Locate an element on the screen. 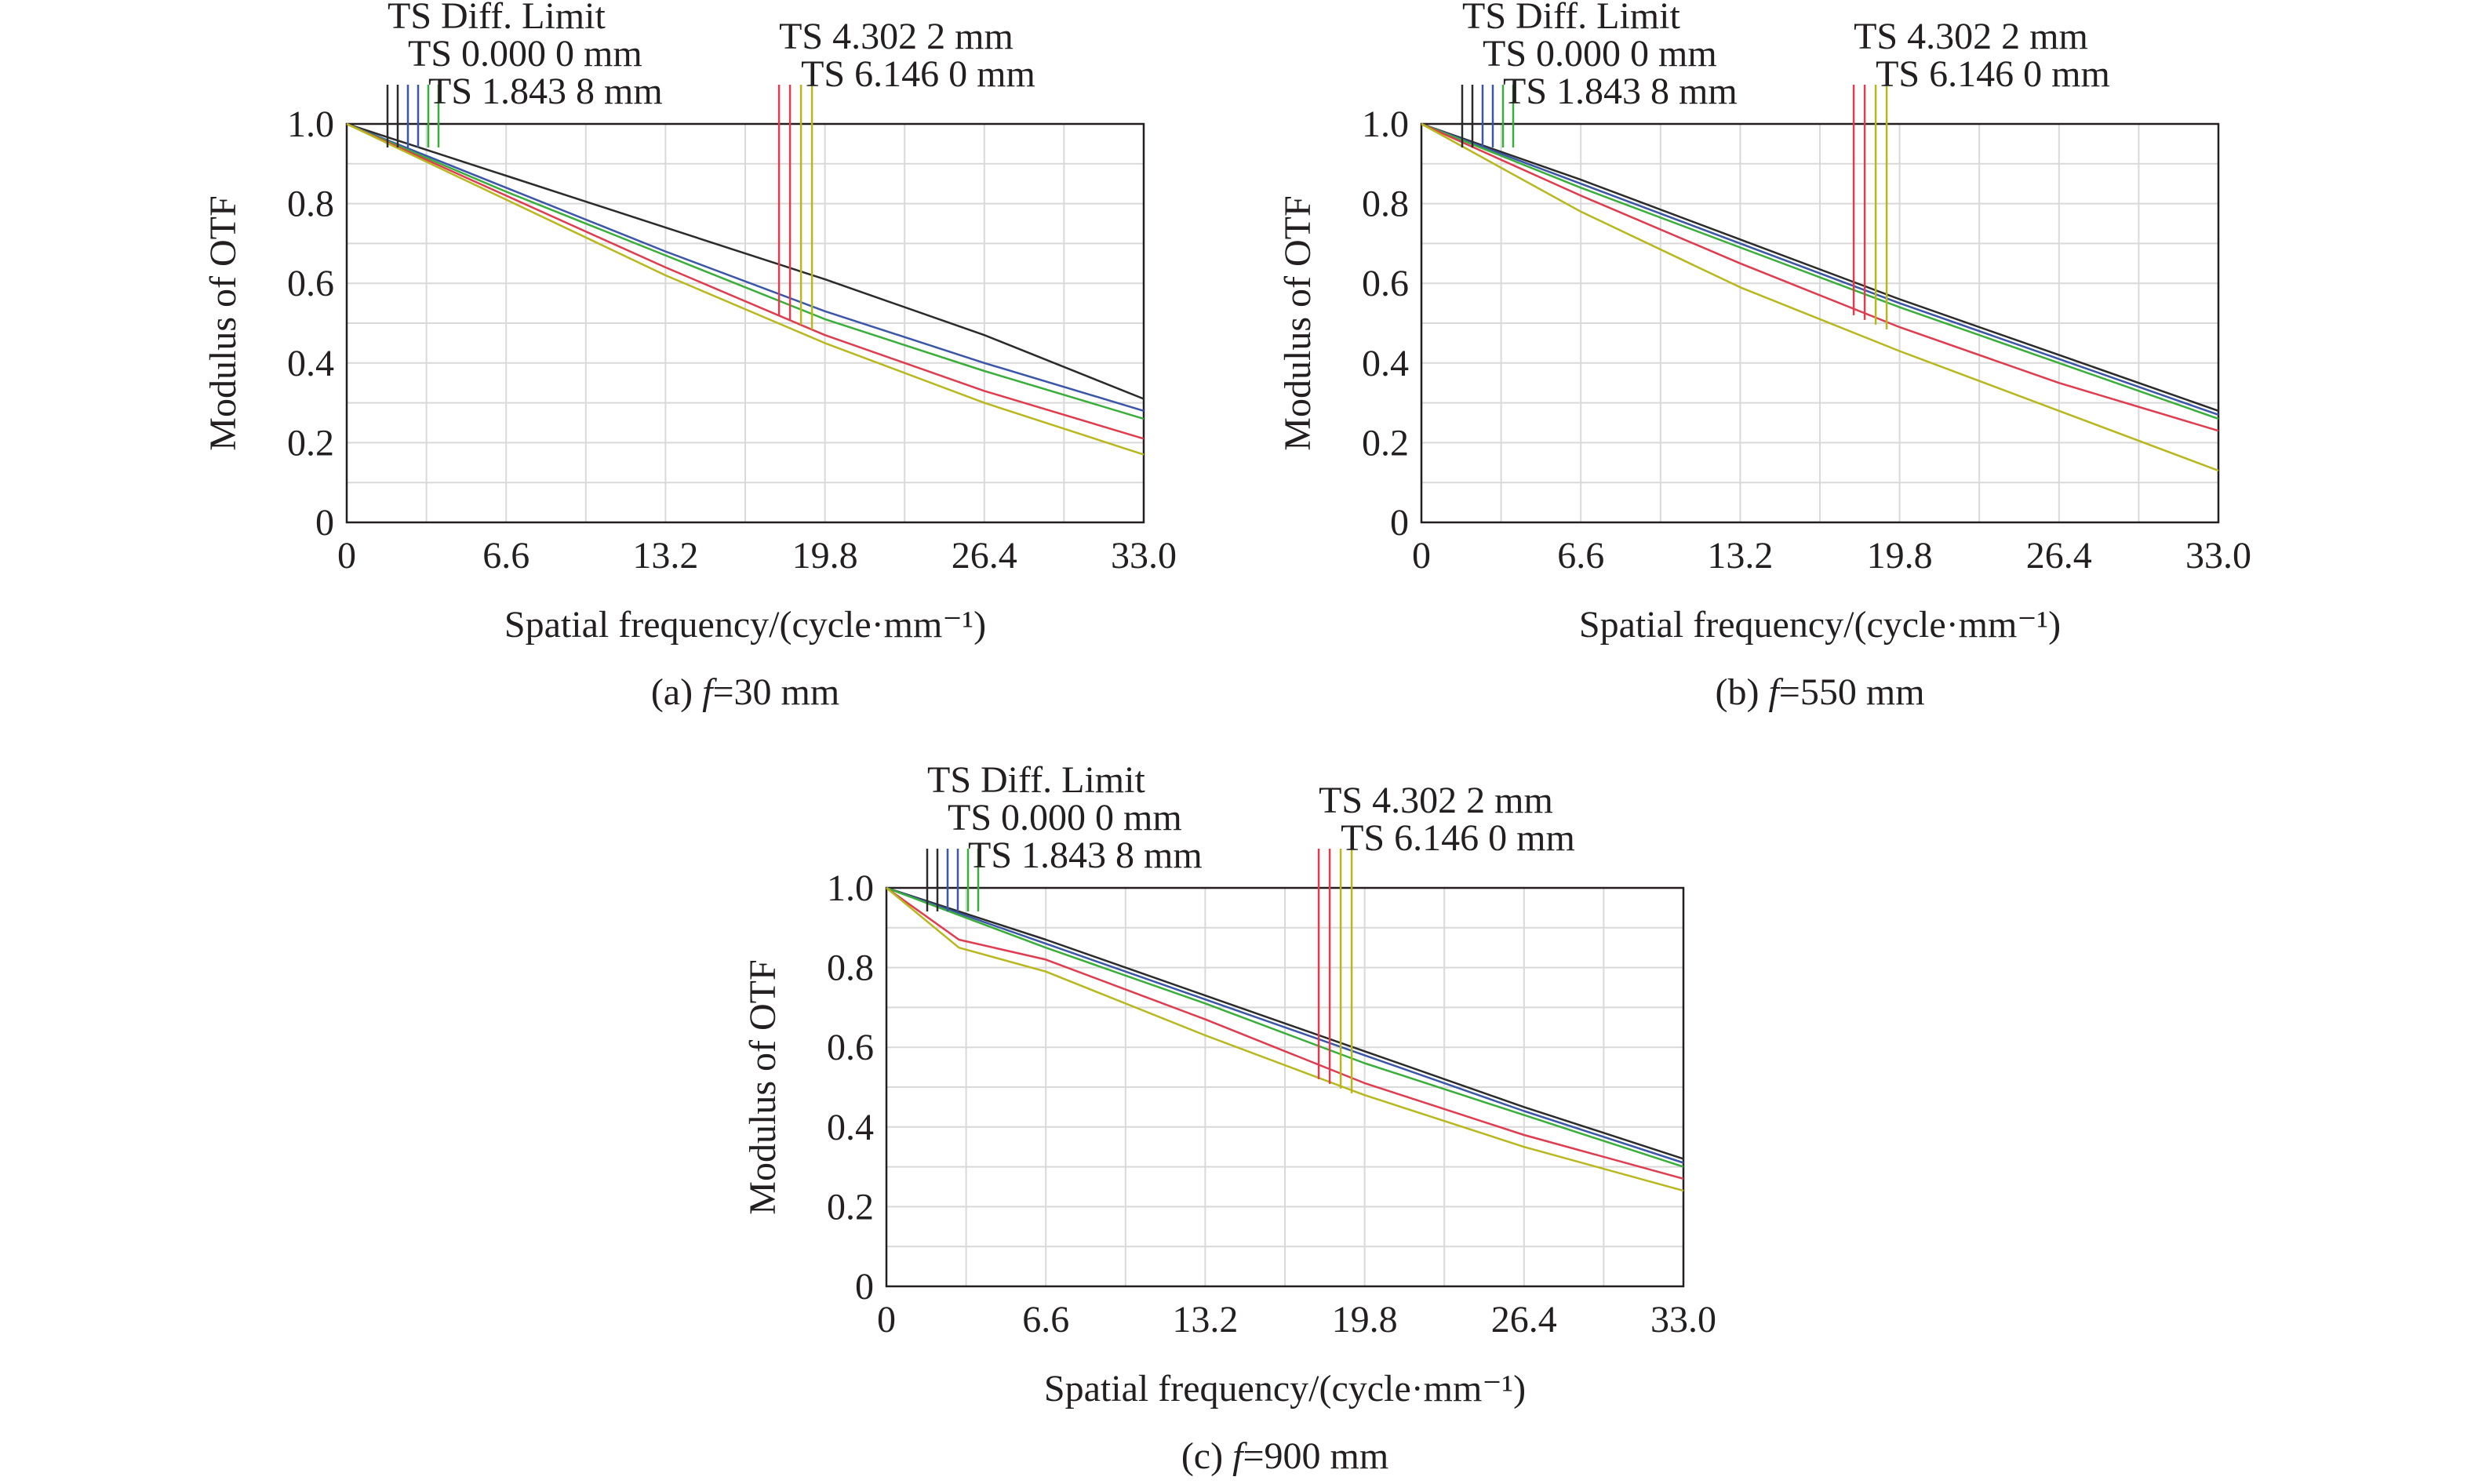 This screenshot has height=1484, width=2471. panel-caption: (c) f=900 mm is located at coordinates (1284, 1456).